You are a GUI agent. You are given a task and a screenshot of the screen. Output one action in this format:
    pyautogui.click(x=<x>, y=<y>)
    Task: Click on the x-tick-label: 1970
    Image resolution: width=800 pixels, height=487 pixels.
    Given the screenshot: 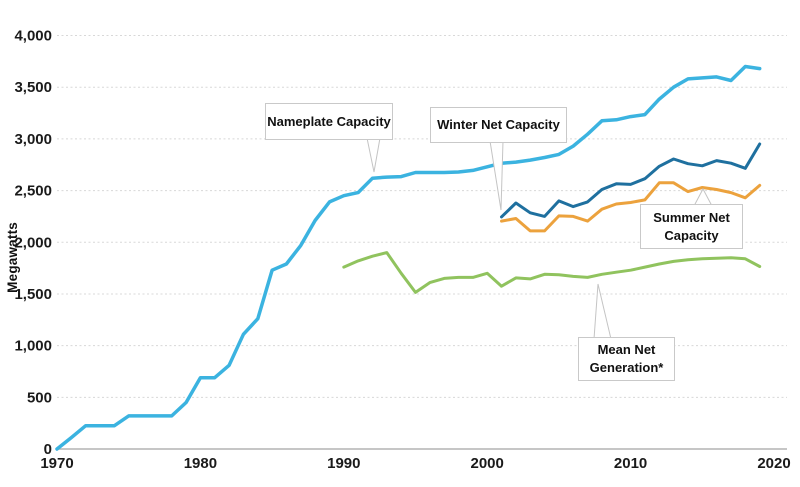 What is the action you would take?
    pyautogui.click(x=56, y=463)
    